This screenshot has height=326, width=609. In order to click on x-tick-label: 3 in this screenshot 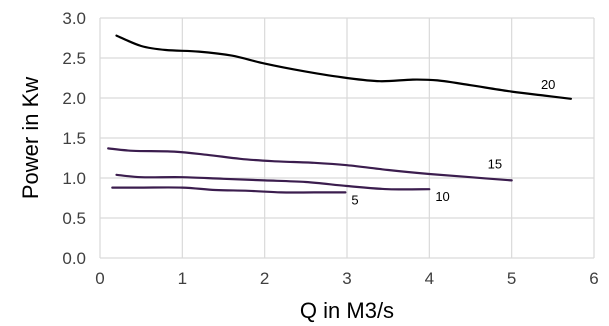, I will do `click(346, 278)`.